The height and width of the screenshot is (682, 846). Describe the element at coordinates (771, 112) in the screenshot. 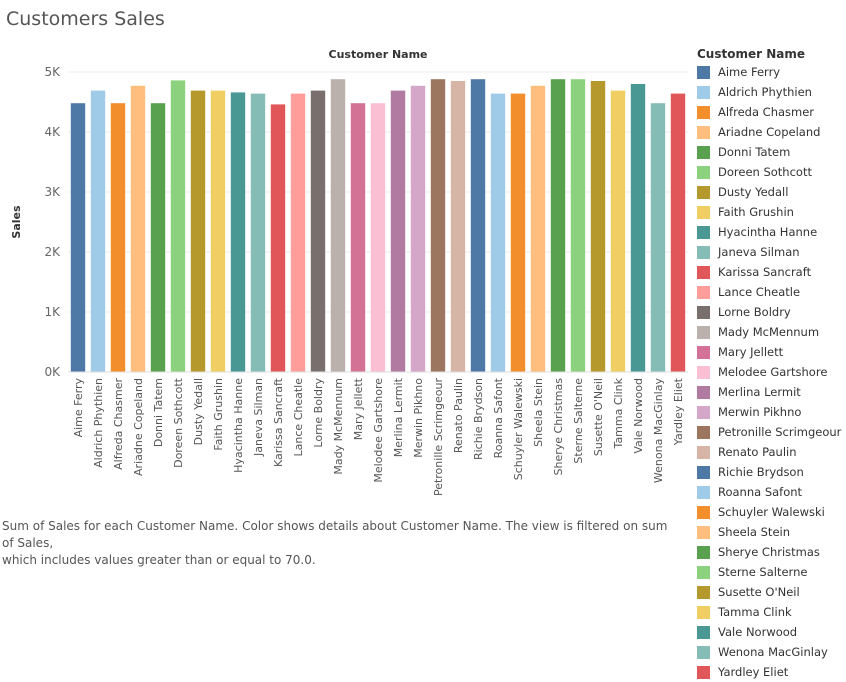

I see `legend-item: Alfreda Chasmer` at that location.